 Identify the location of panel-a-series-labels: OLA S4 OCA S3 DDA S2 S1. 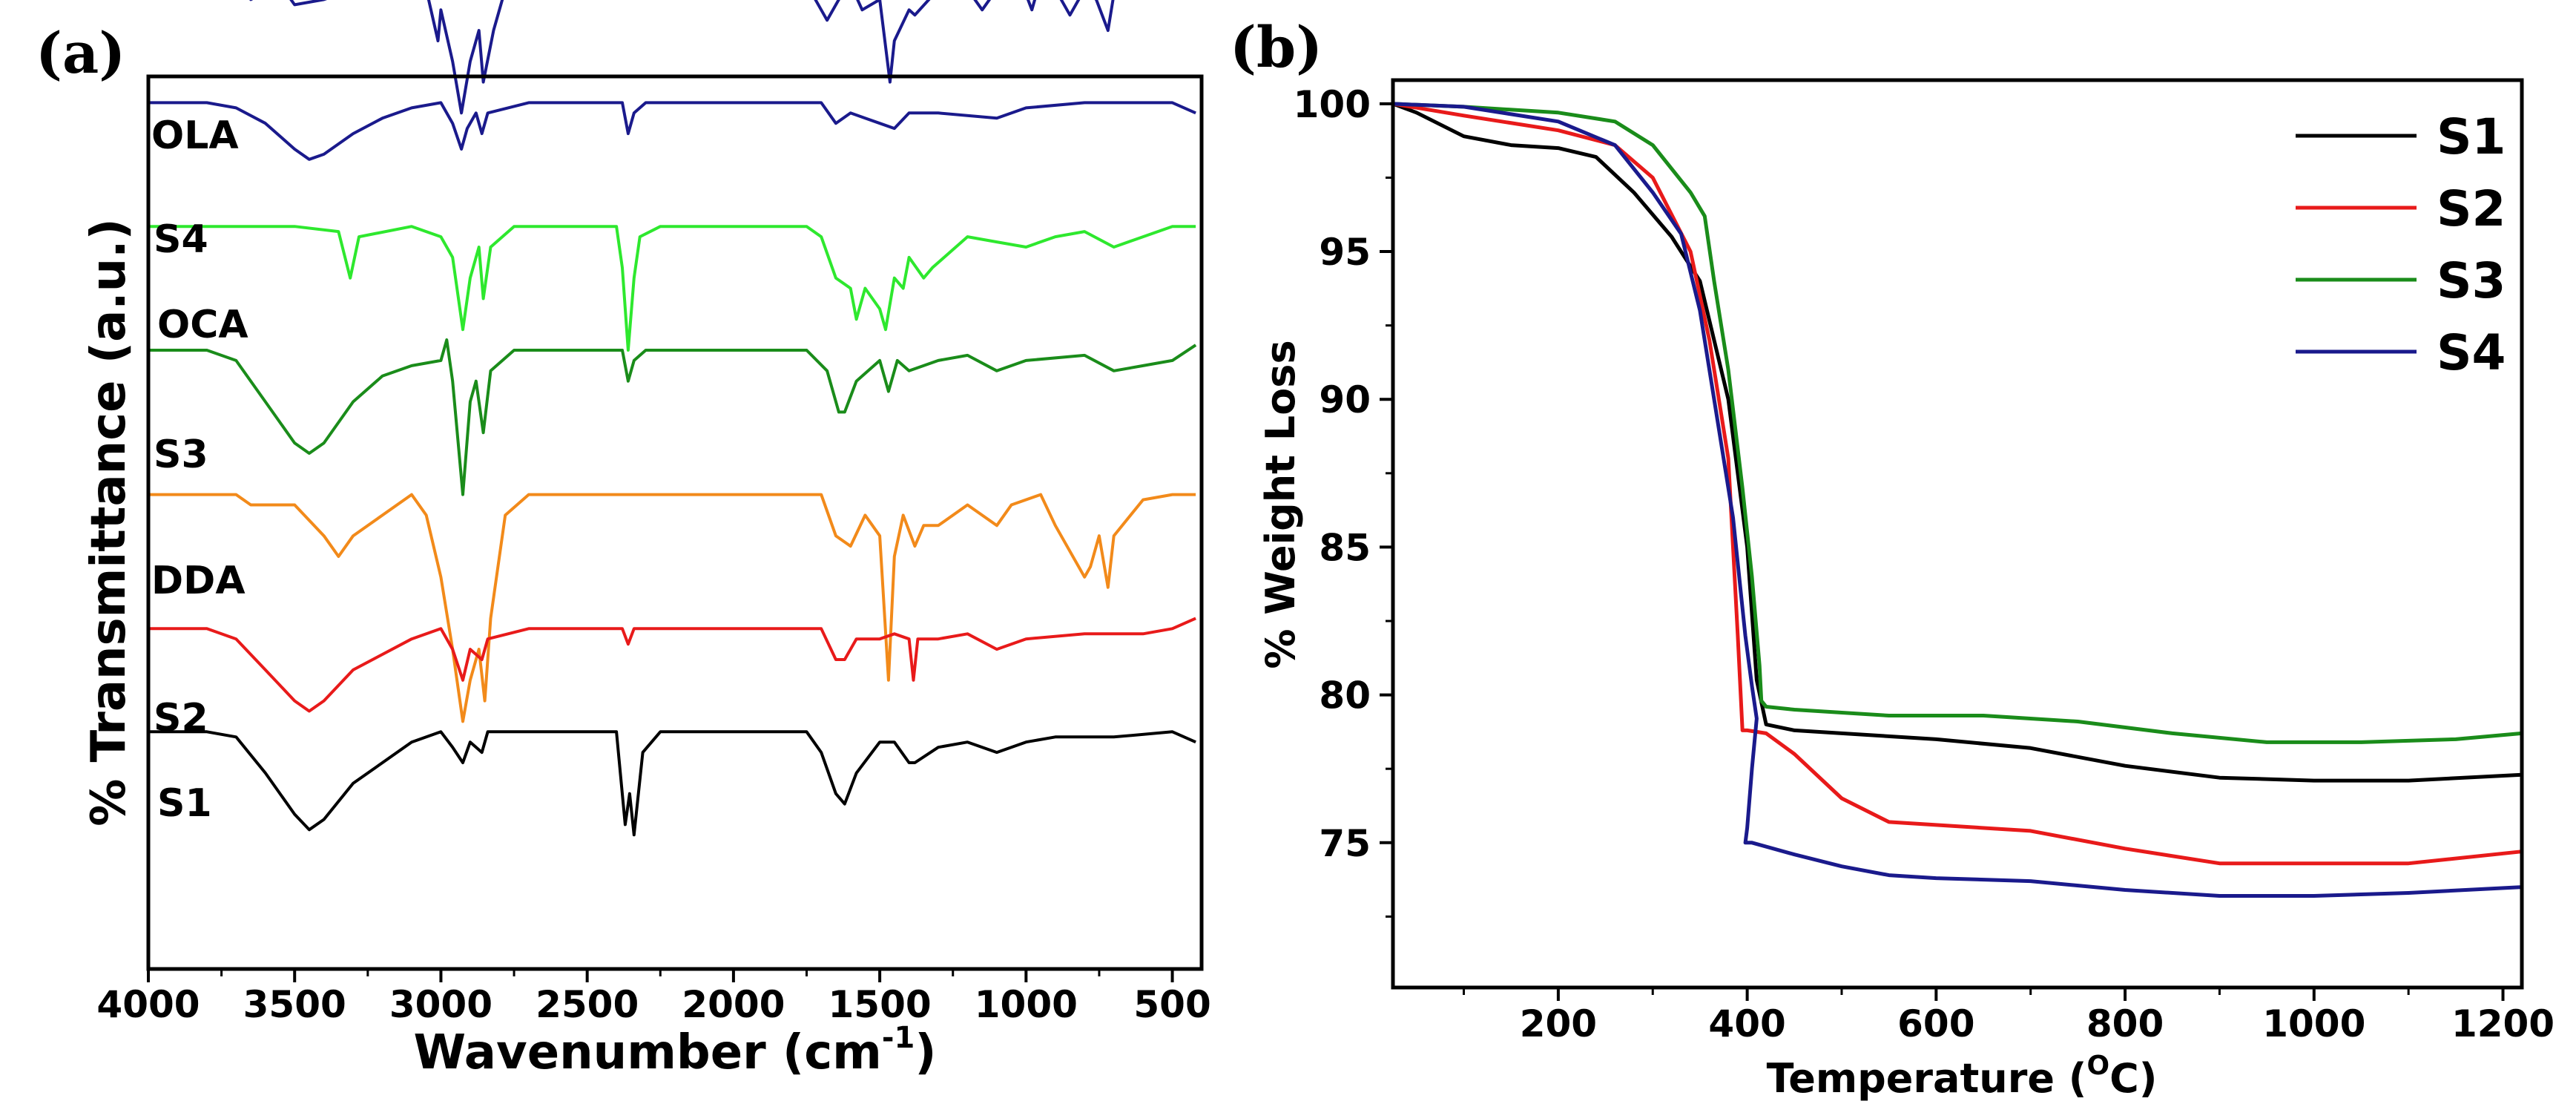
(199, 470).